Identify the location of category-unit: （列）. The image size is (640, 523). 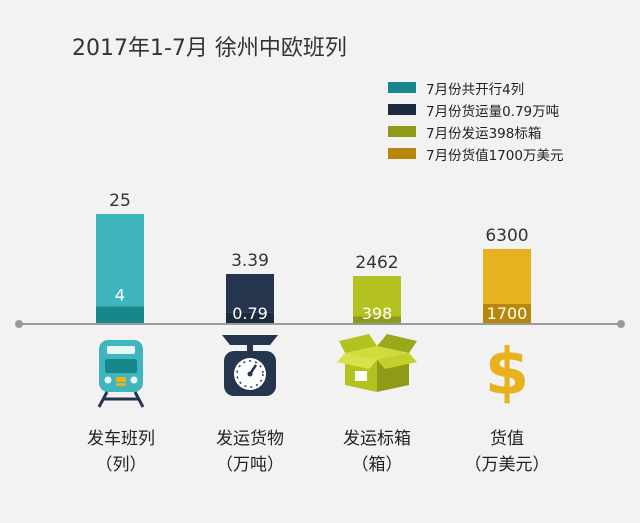
(121, 465).